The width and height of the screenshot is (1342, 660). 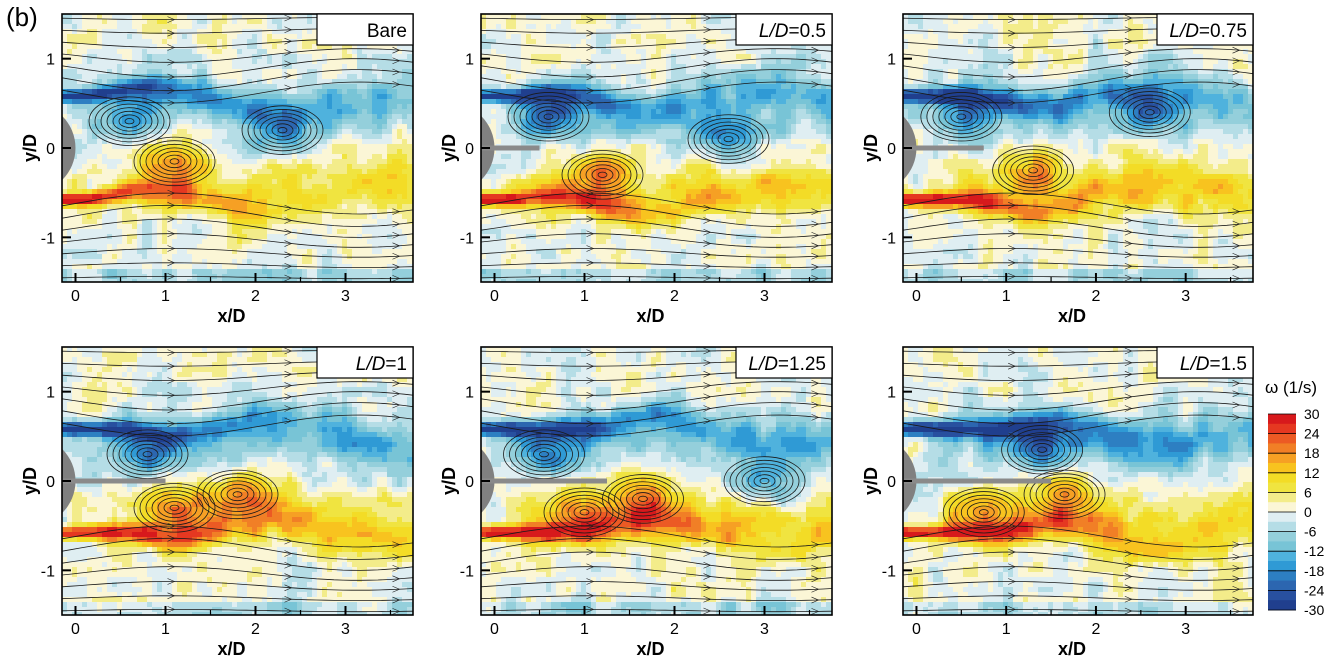 I want to click on colorbar-tick-label: -18, so click(x=1314, y=571).